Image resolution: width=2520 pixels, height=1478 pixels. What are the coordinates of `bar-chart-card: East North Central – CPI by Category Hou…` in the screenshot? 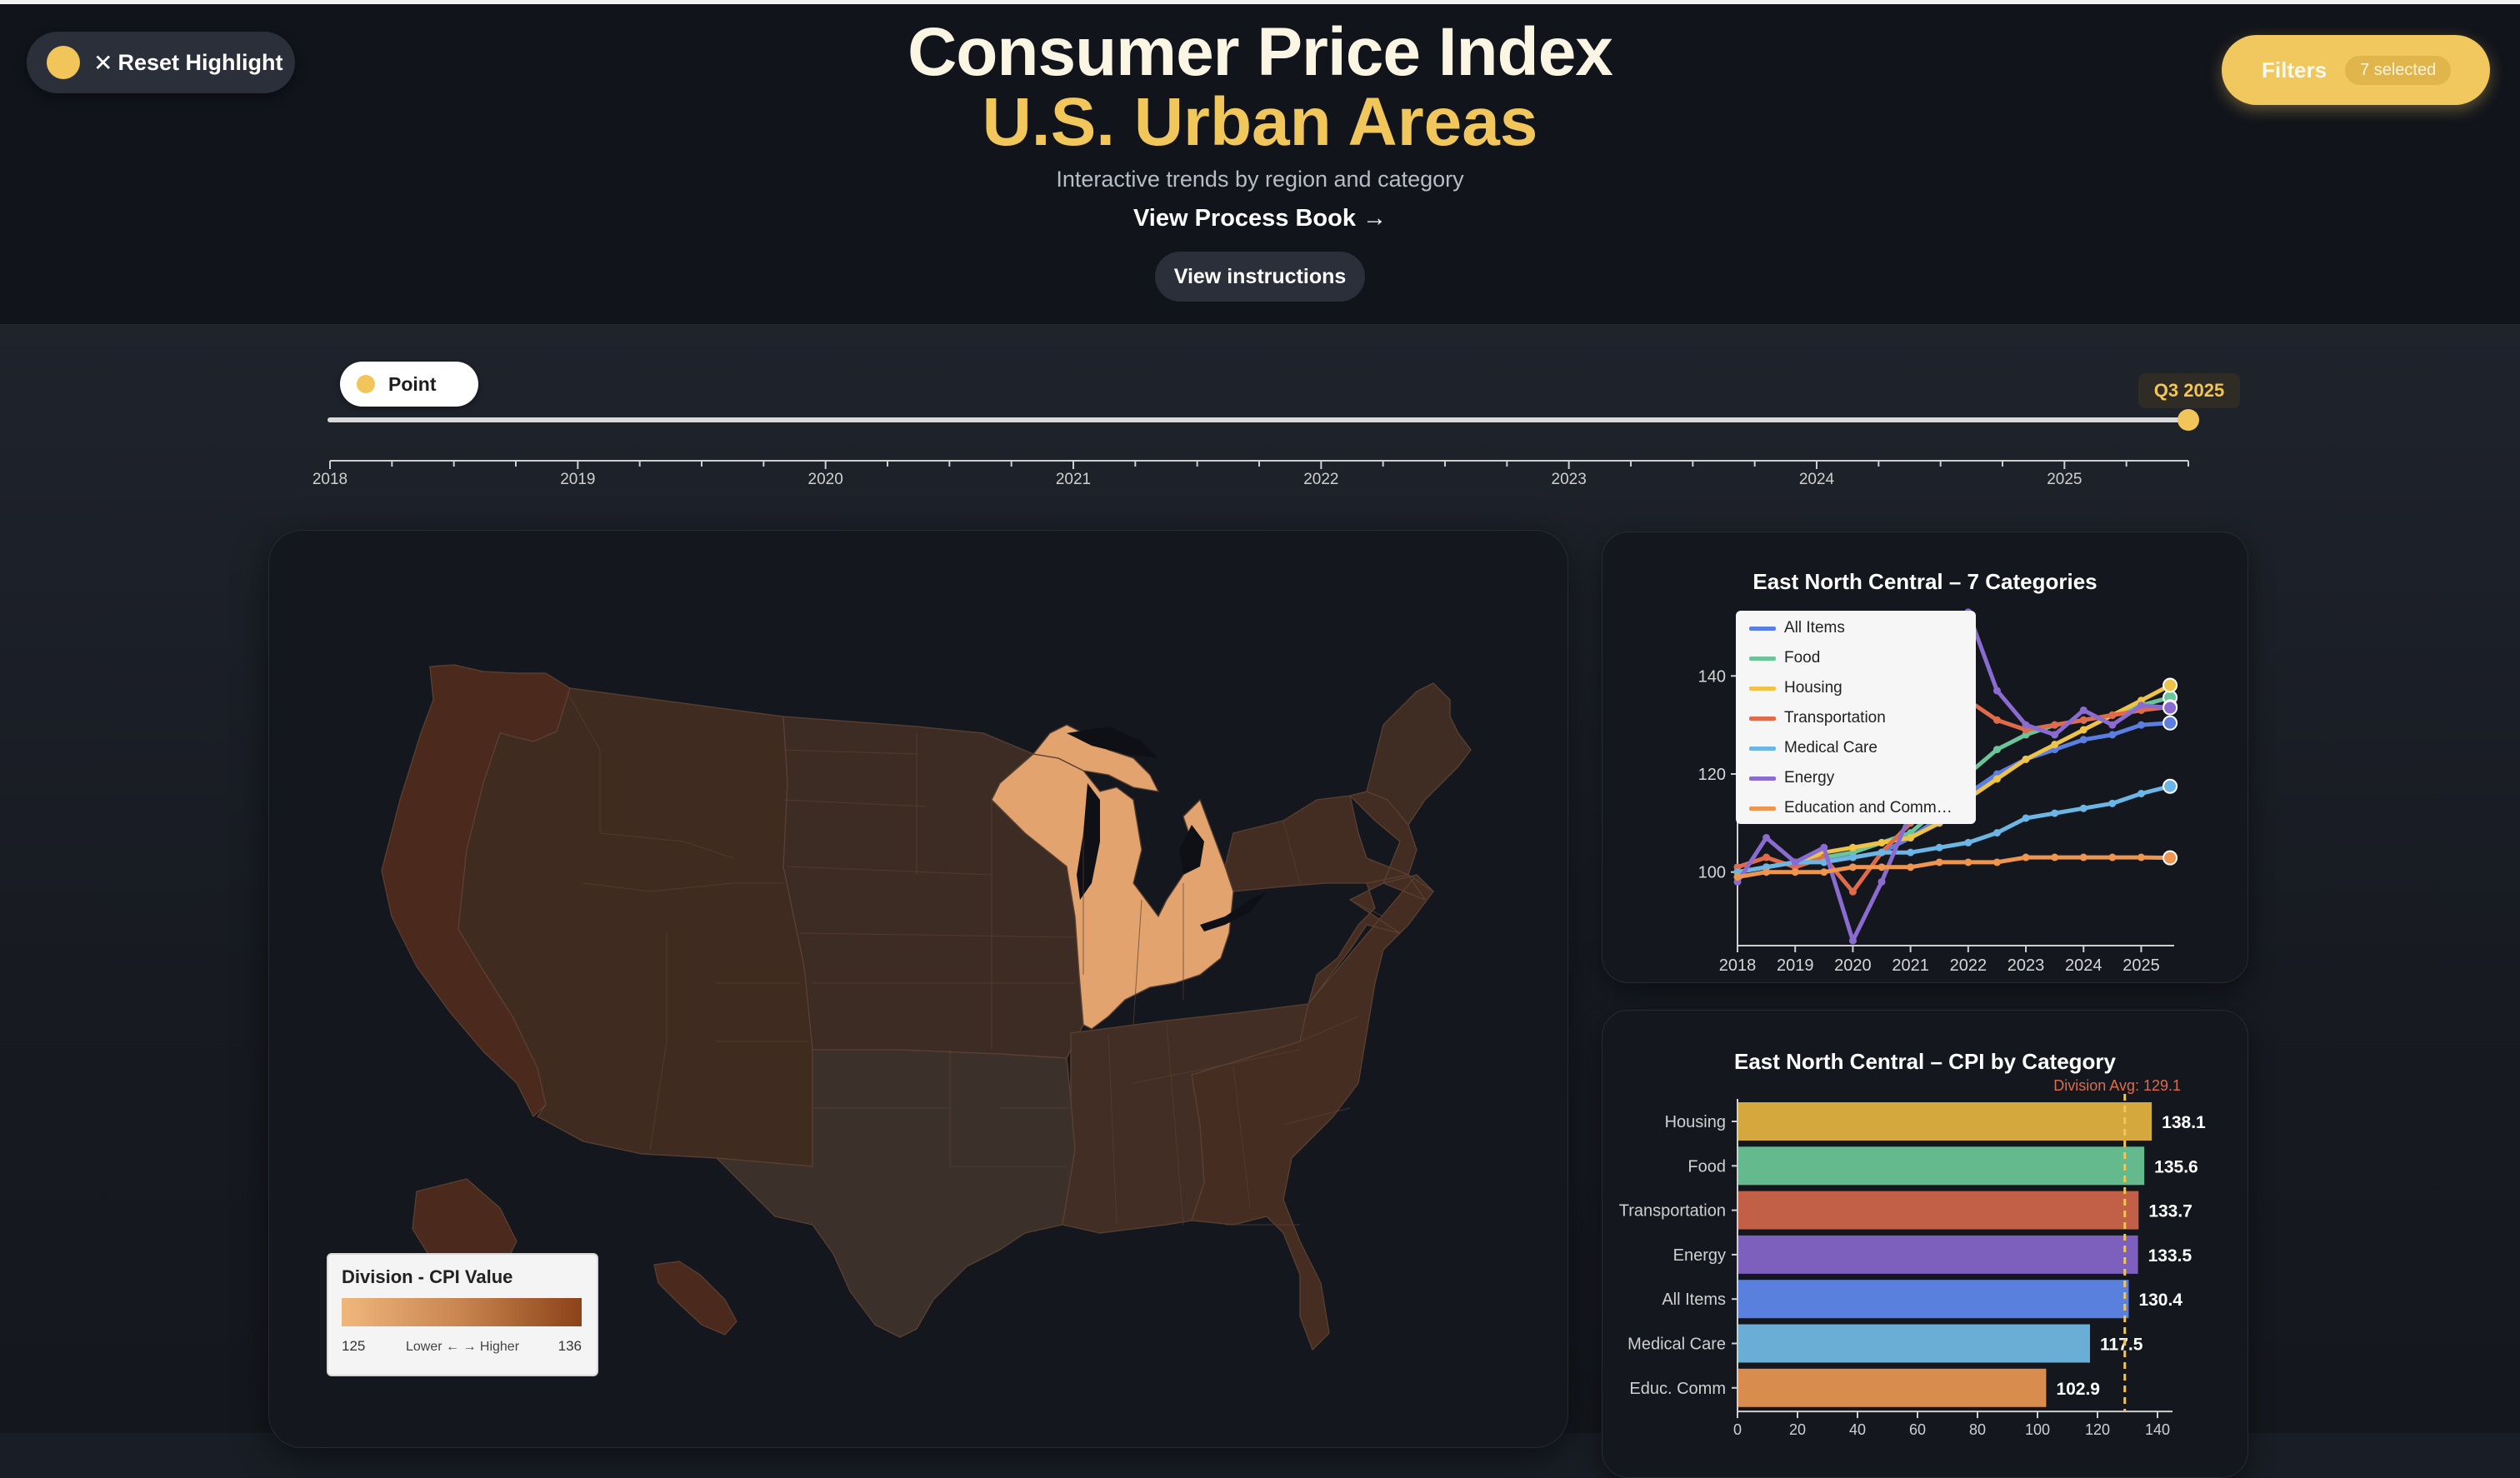 It's located at (1925, 1244).